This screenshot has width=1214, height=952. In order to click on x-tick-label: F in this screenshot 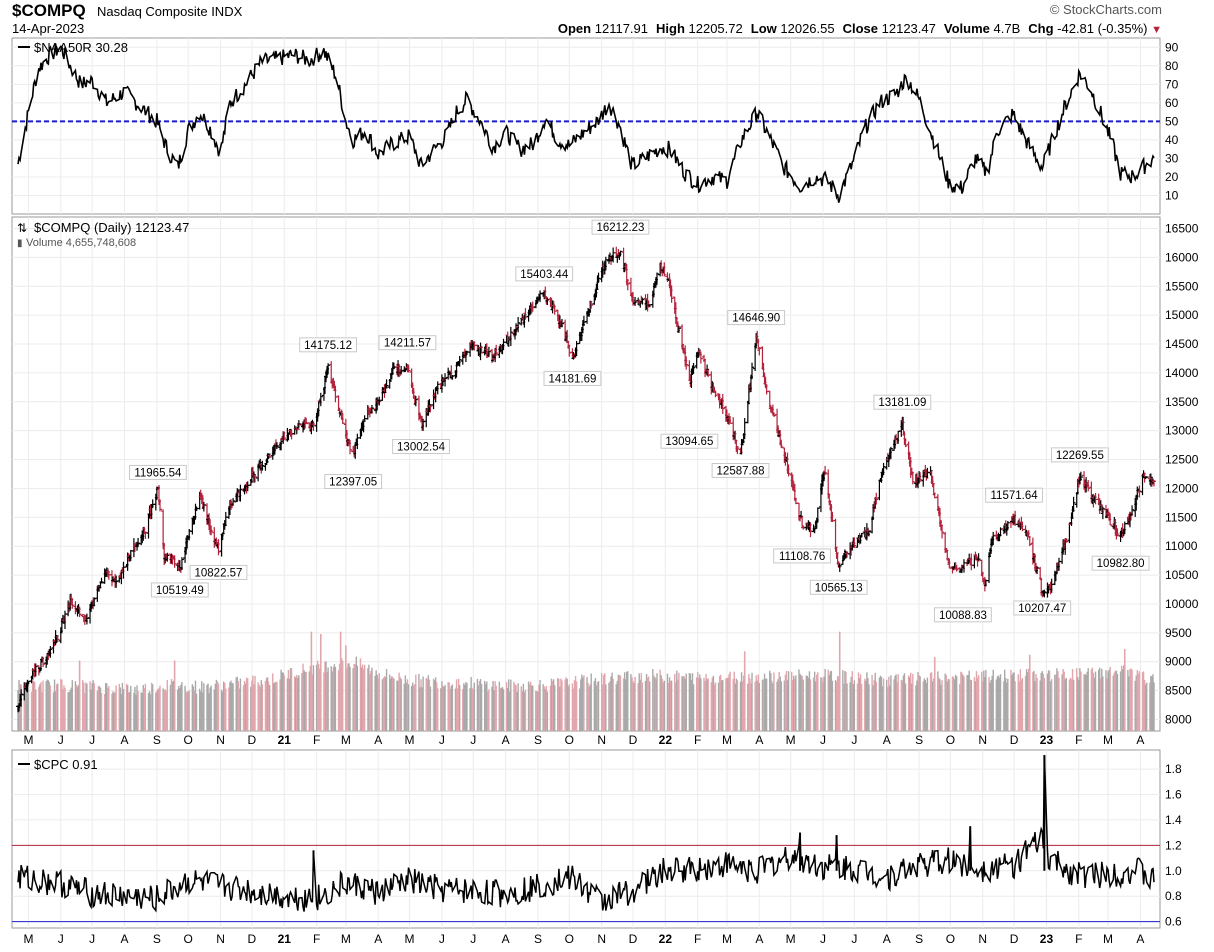, I will do `click(1078, 939)`.